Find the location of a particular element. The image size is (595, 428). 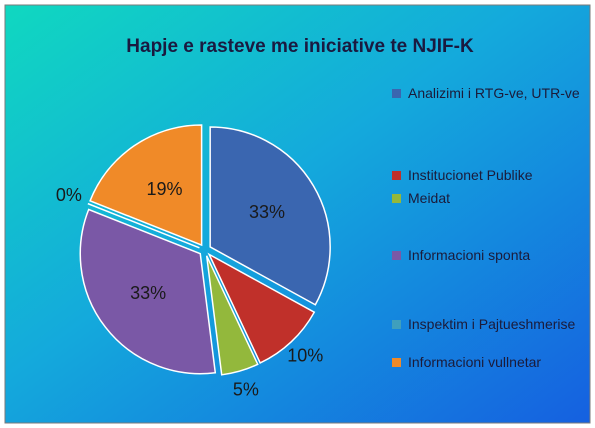

data-label: 0% is located at coordinates (69, 195).